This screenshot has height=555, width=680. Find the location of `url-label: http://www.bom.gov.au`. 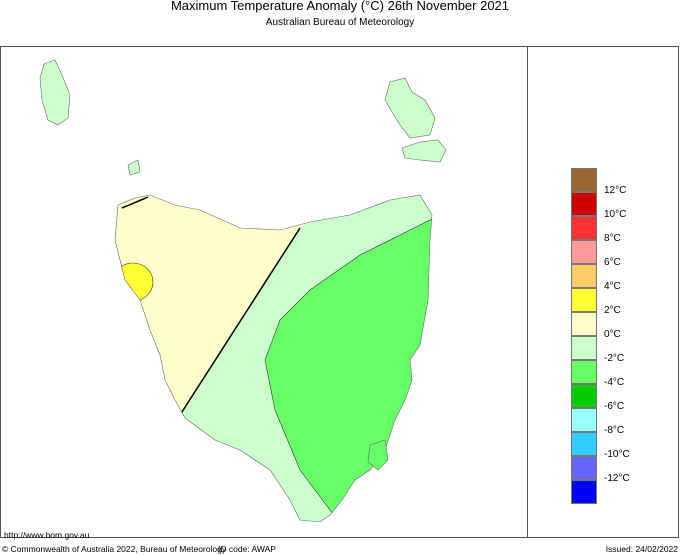

url-label: http://www.bom.gov.au is located at coordinates (47, 535).